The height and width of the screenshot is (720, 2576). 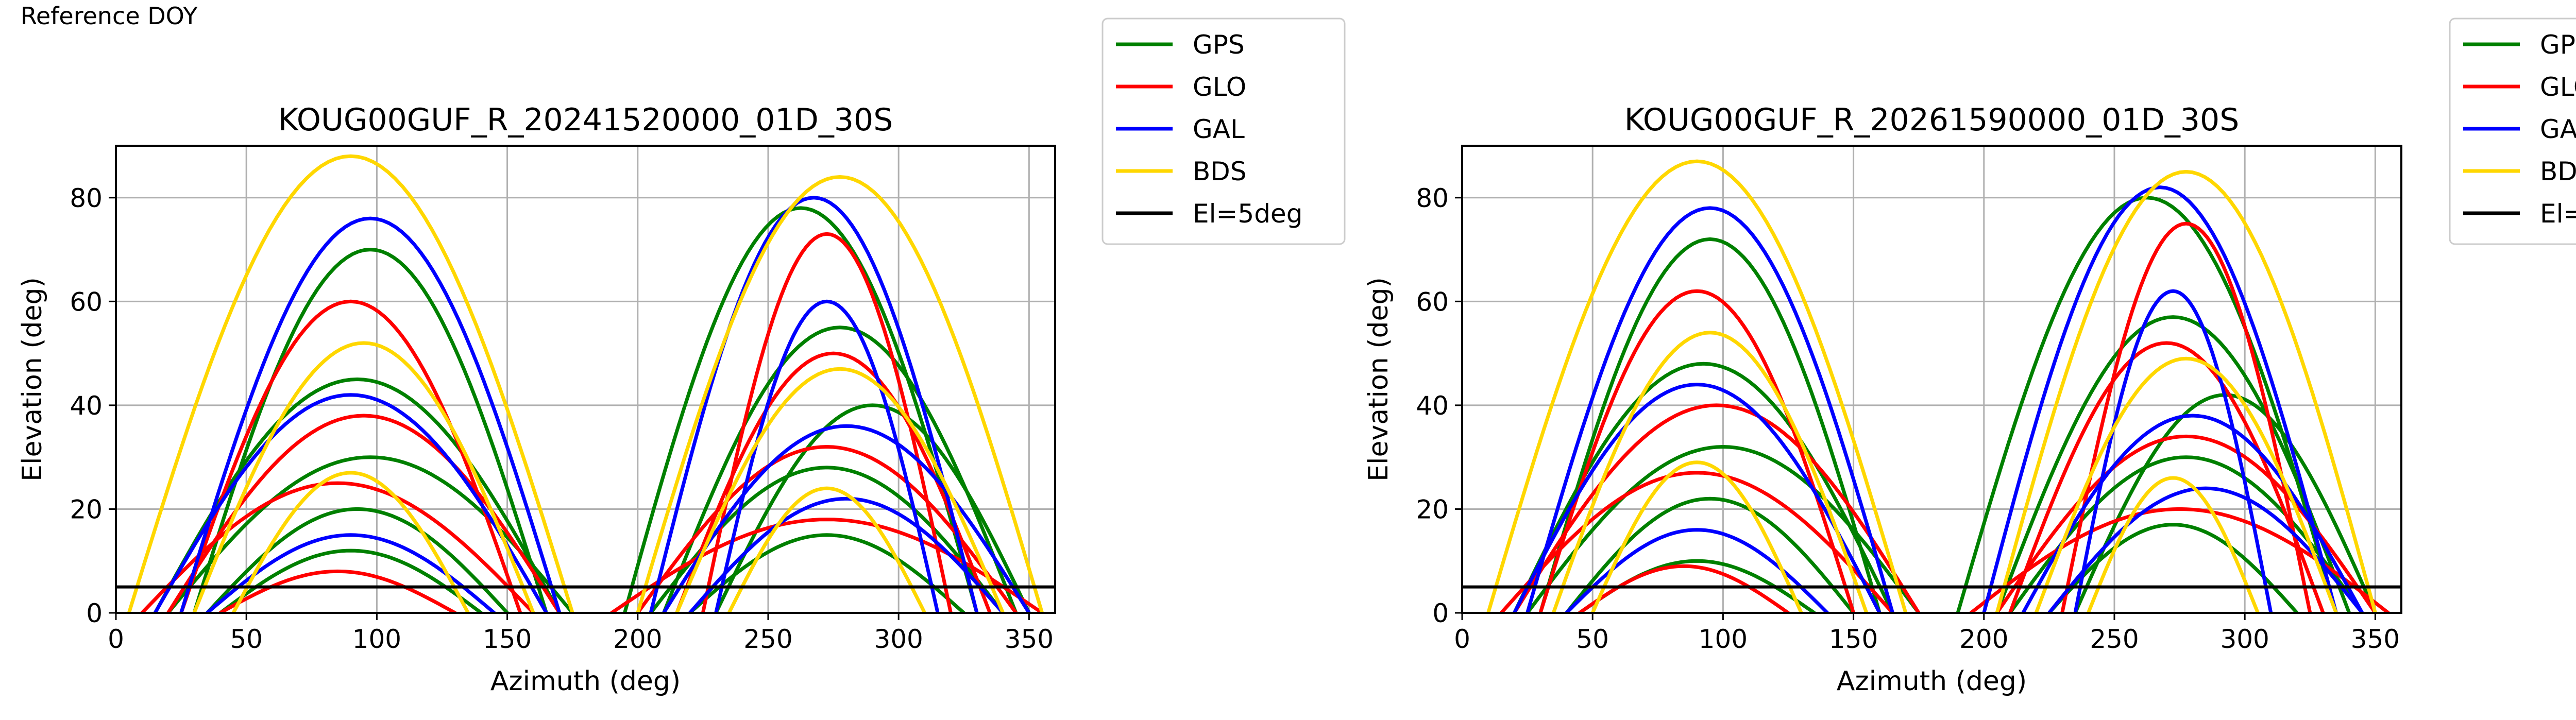 I want to click on page-title: Reference DOY, so click(x=109, y=16).